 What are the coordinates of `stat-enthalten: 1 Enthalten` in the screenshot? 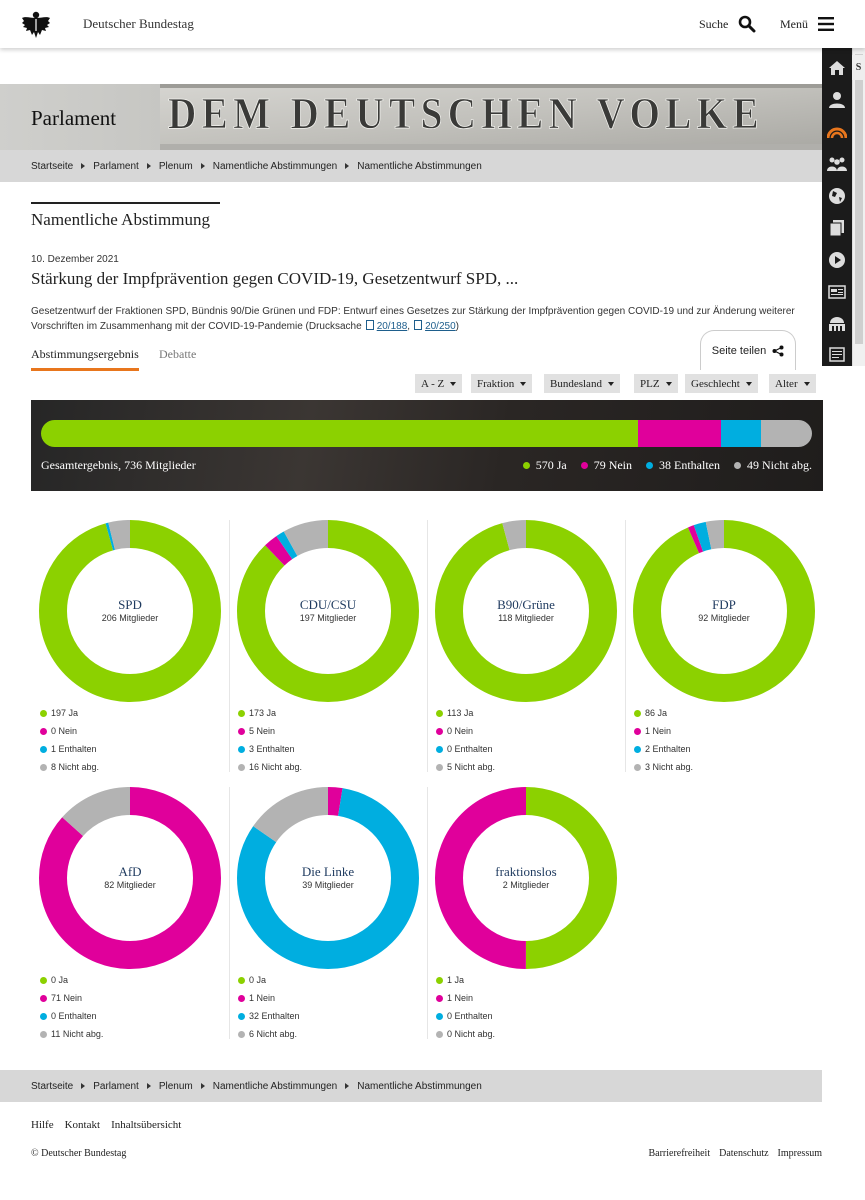 It's located at (69, 749).